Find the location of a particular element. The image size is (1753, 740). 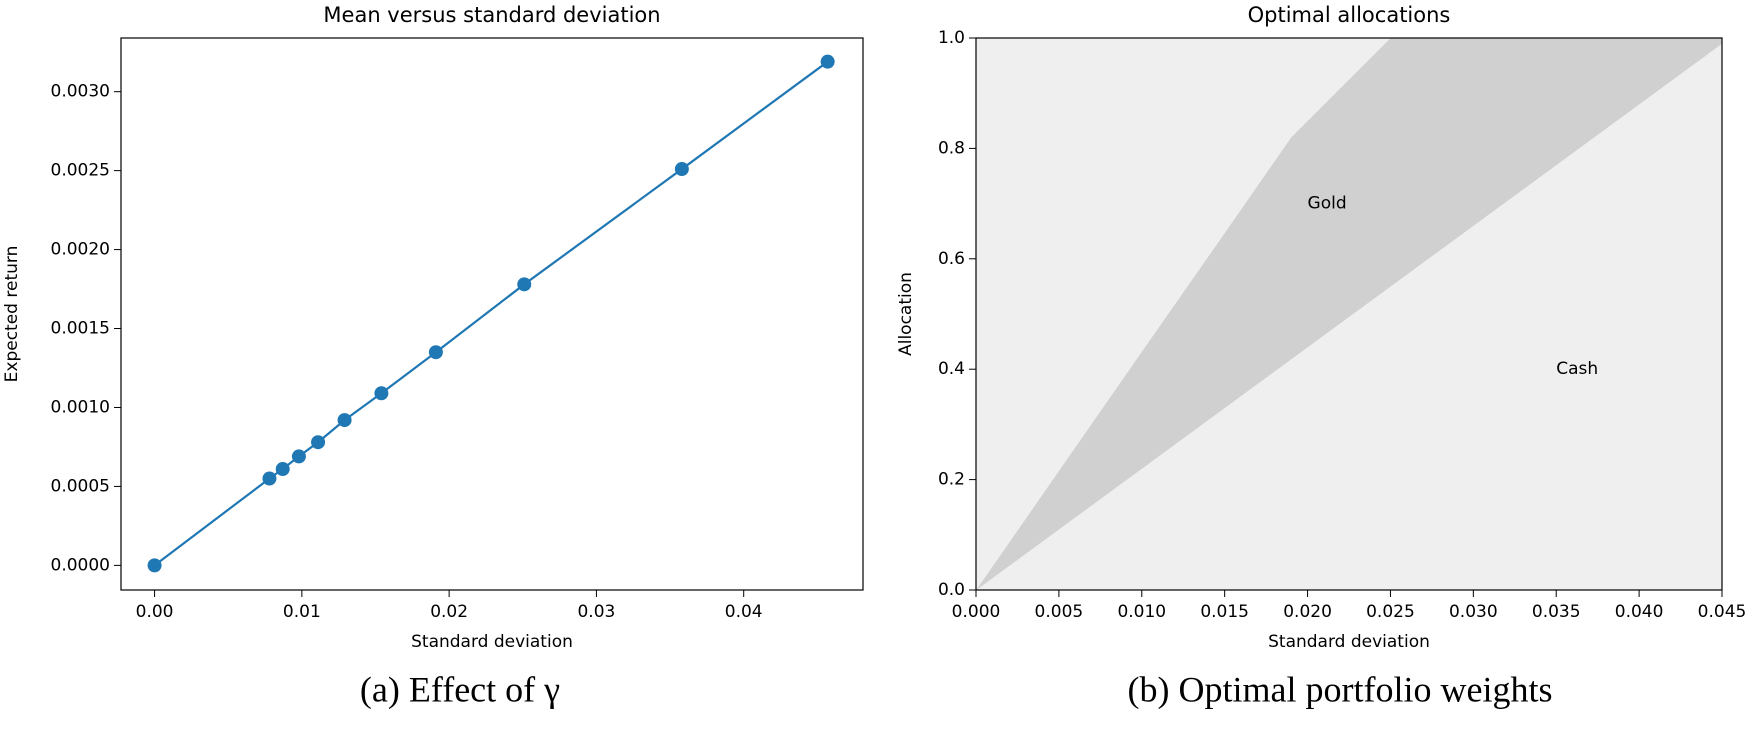

x-tick-label: 0.02 is located at coordinates (449, 612).